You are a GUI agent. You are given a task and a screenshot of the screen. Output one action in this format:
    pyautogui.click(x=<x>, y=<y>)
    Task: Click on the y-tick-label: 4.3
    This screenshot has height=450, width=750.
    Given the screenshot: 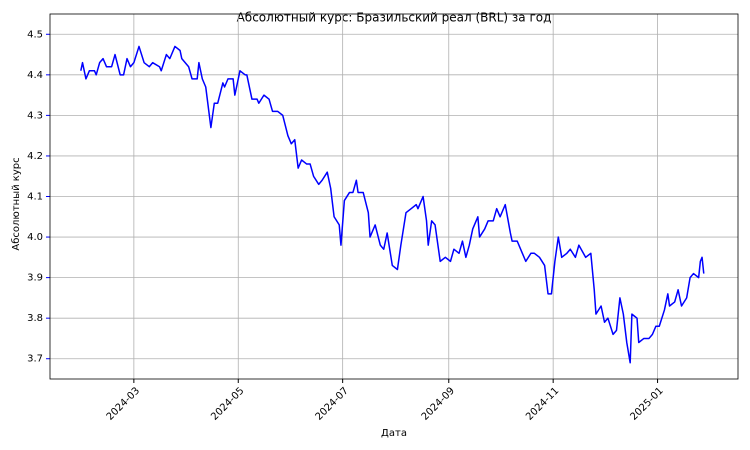 What is the action you would take?
    pyautogui.click(x=35, y=115)
    